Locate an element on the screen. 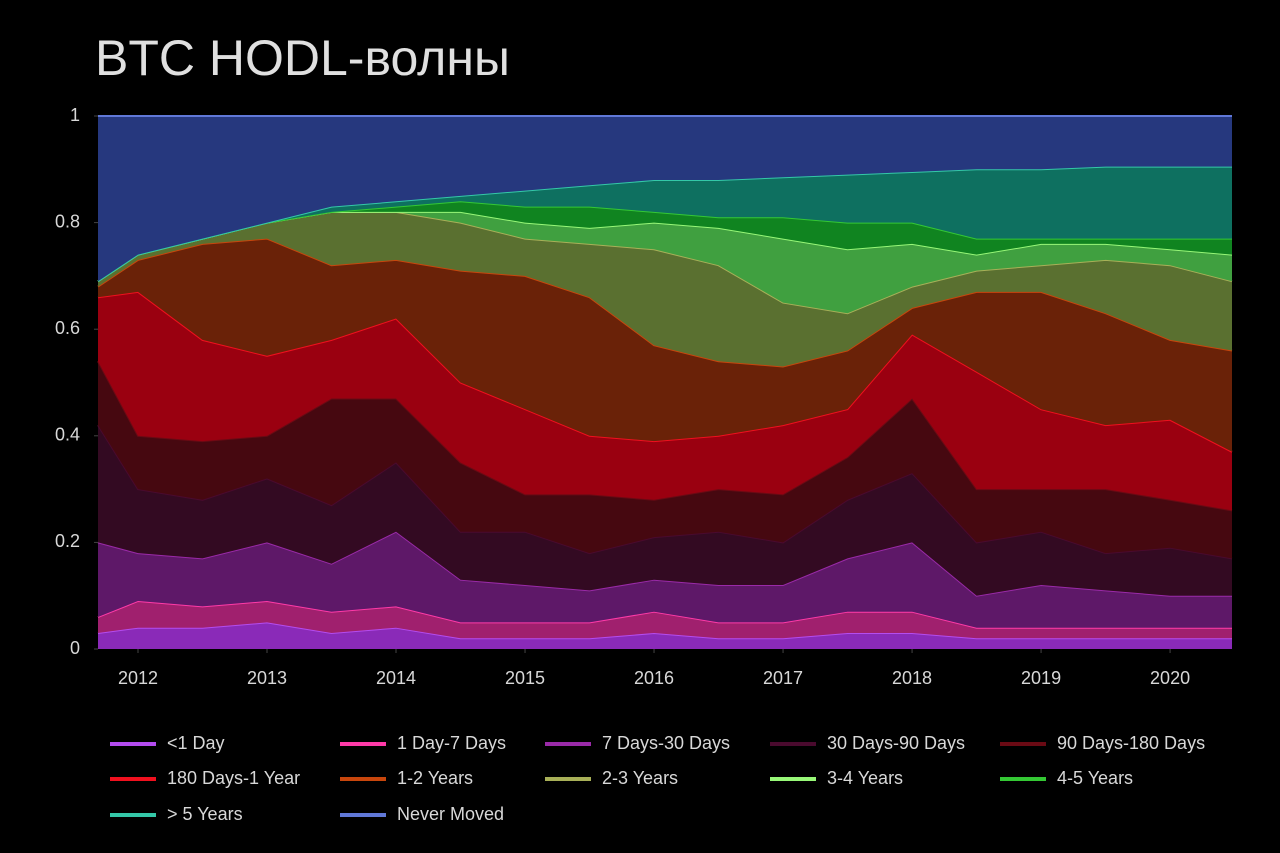 The image size is (1280, 853). y-tick-label: 0.8 is located at coordinates (67, 221).